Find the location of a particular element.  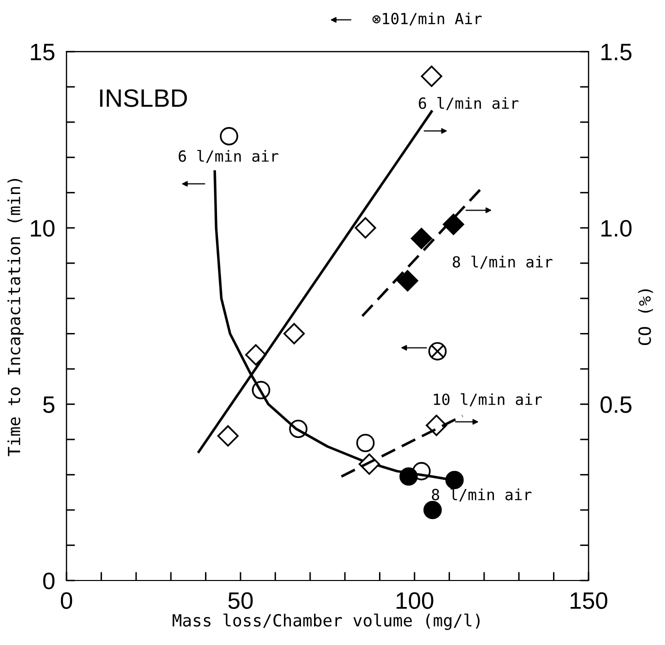

x-tick-label: 0 is located at coordinates (66, 600).